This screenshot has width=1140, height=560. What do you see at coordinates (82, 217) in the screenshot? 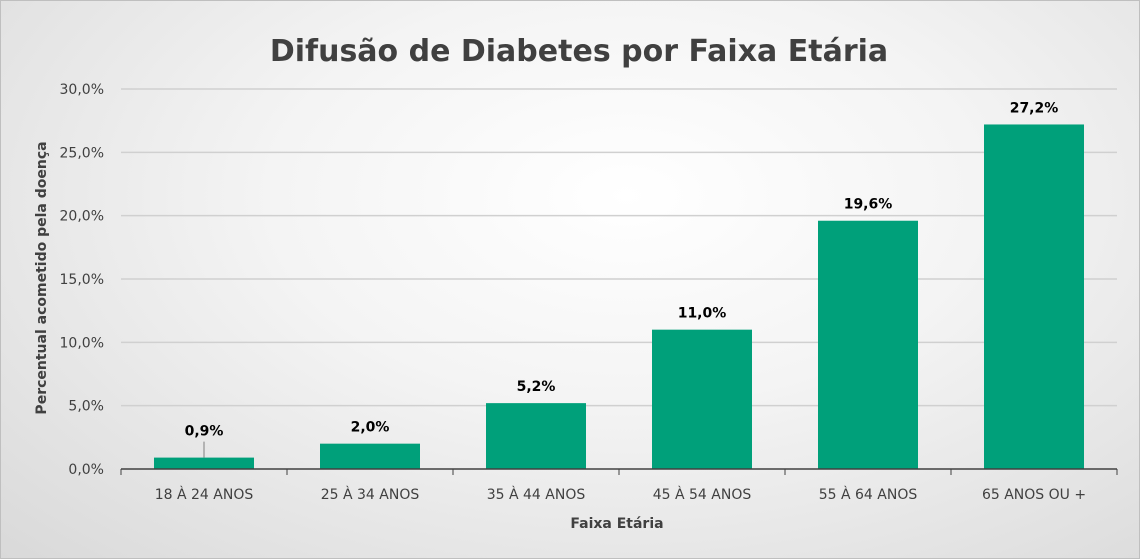
I see `y-tick-label: 20,0%` at bounding box center [82, 217].